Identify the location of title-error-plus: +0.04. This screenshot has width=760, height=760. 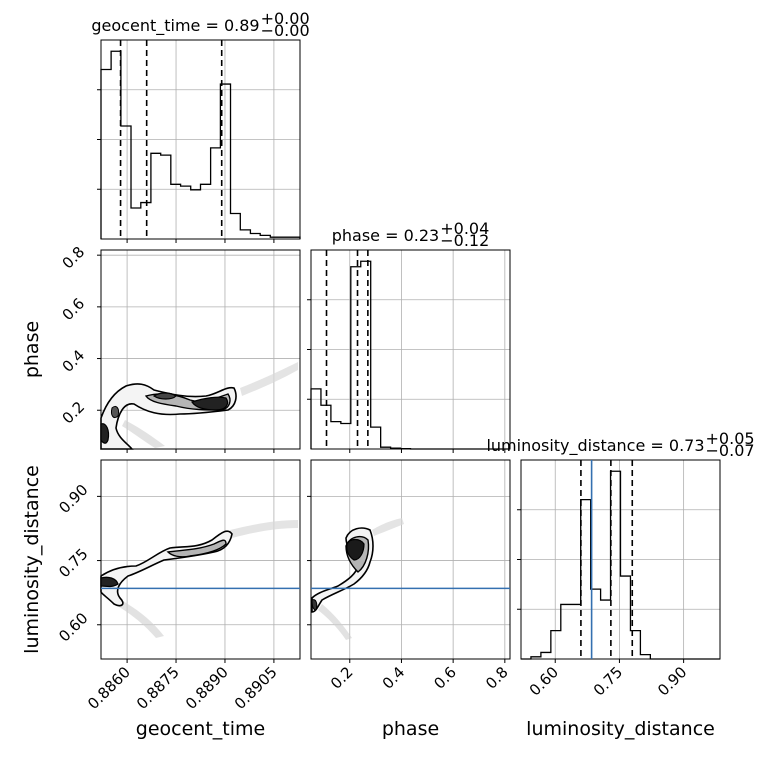
(464, 228).